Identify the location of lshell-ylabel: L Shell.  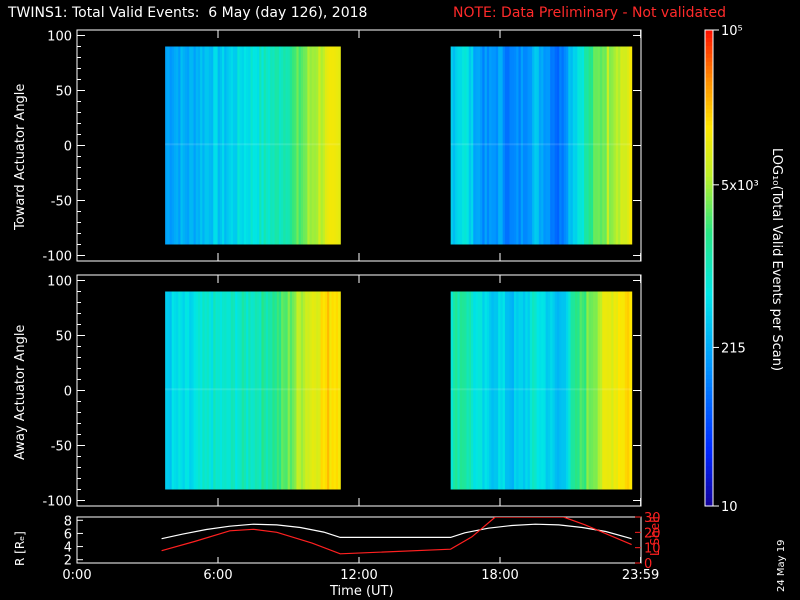
(655, 536).